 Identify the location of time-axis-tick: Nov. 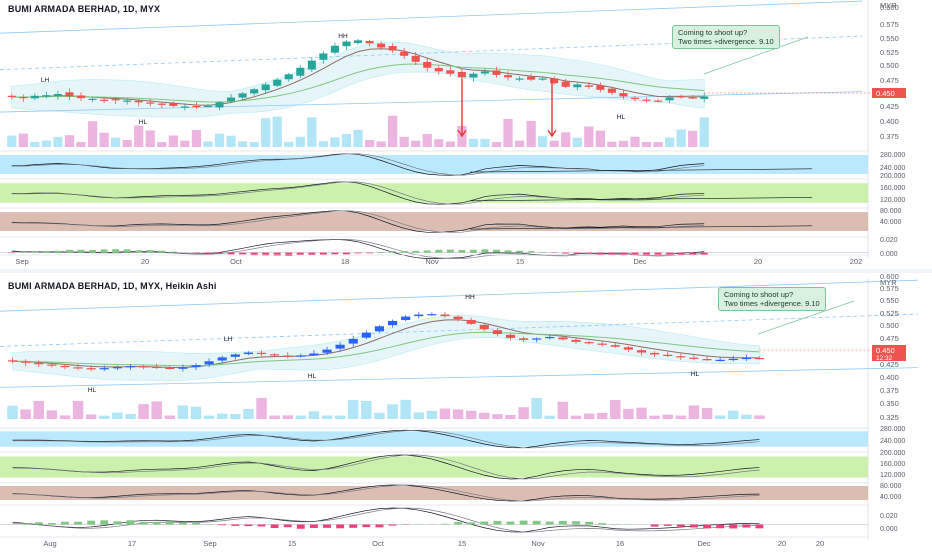
(538, 543).